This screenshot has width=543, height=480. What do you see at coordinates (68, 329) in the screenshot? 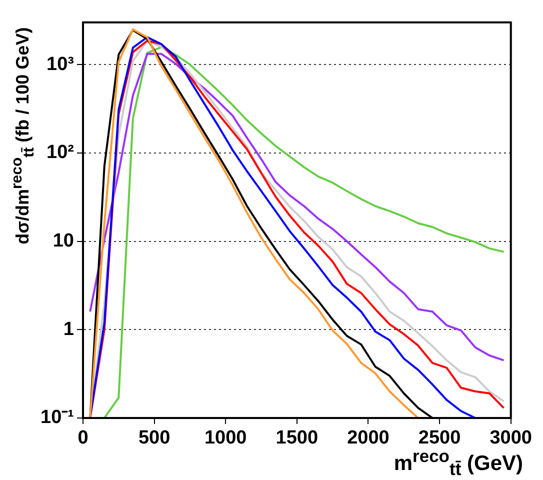
I see `y-tick-label: 1` at bounding box center [68, 329].